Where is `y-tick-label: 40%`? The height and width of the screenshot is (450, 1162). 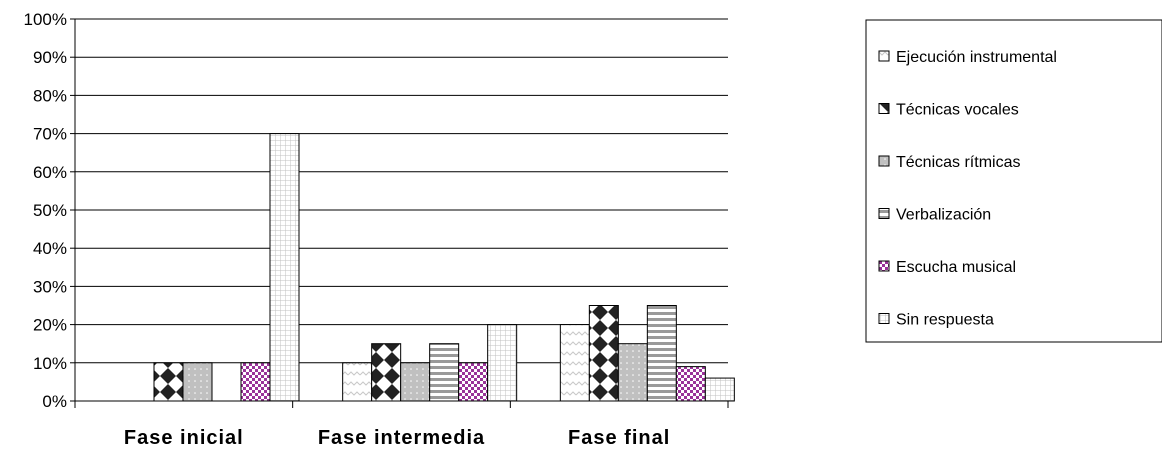
y-tick-label: 40% is located at coordinates (50, 248).